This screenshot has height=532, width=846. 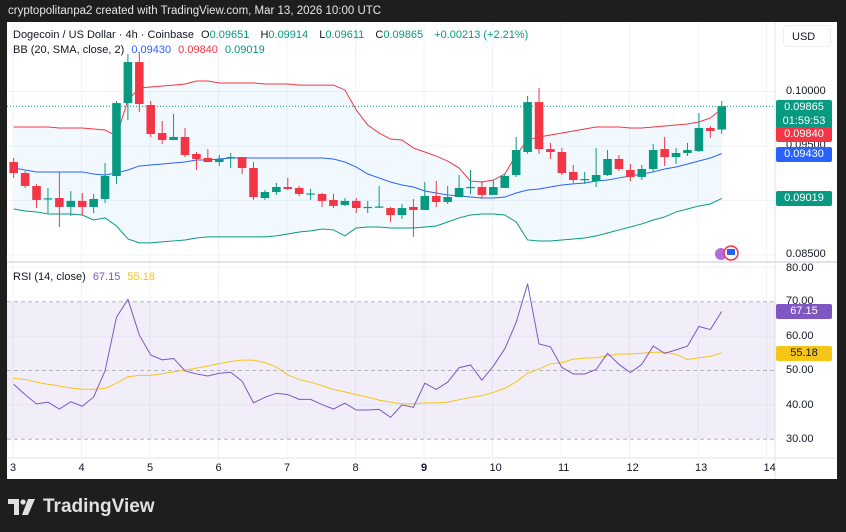 What do you see at coordinates (807, 36) in the screenshot?
I see `currency-button: USD` at bounding box center [807, 36].